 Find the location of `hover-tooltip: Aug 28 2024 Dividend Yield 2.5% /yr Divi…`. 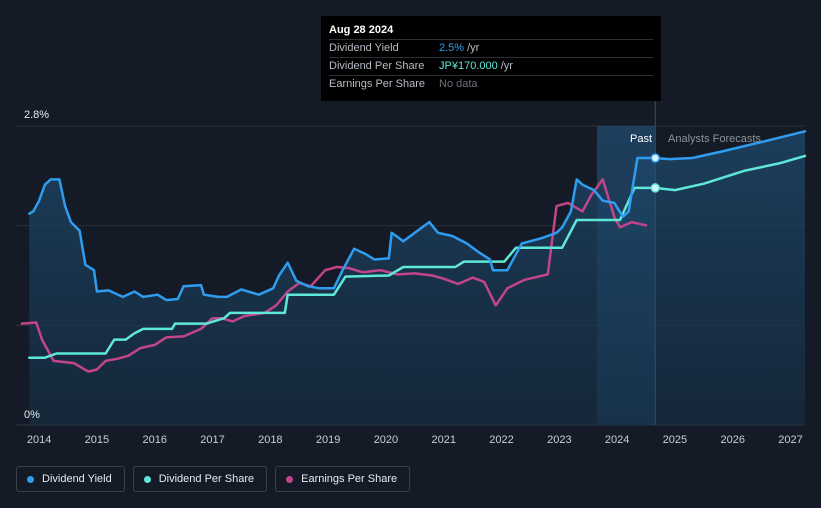

hover-tooltip: Aug 28 2024 Dividend Yield 2.5% /yr Divi… is located at coordinates (491, 58).